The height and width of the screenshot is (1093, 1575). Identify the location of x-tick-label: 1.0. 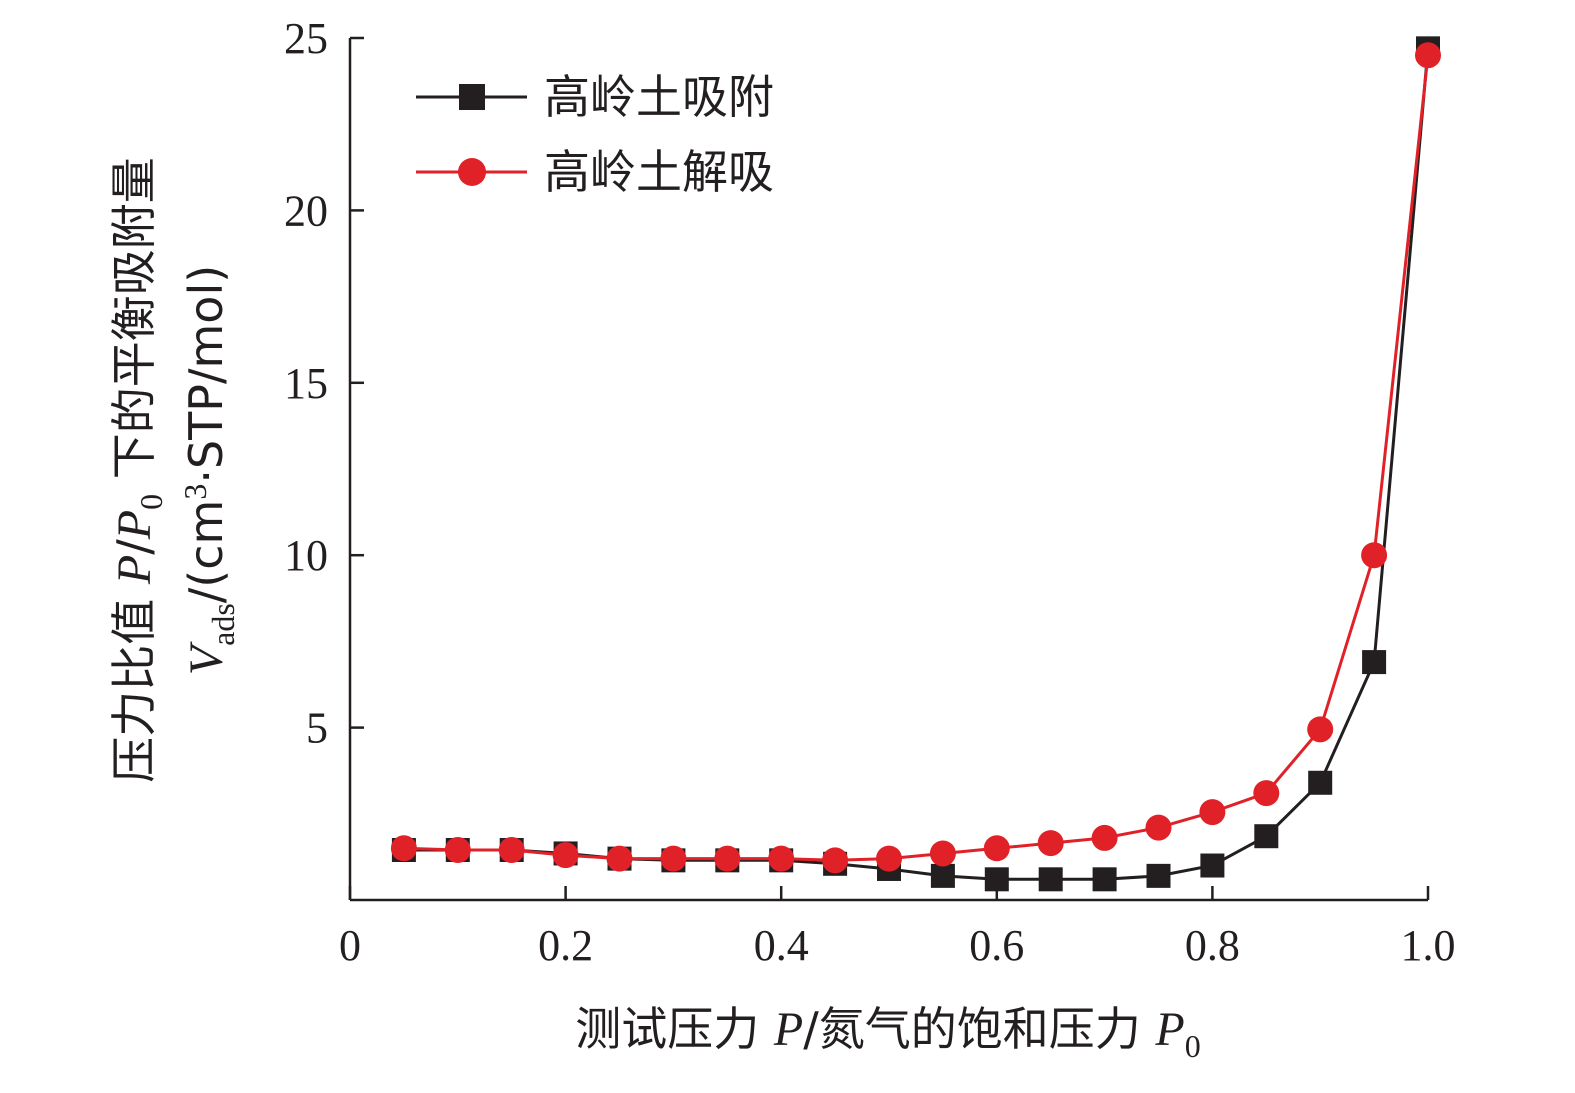
(1428, 945).